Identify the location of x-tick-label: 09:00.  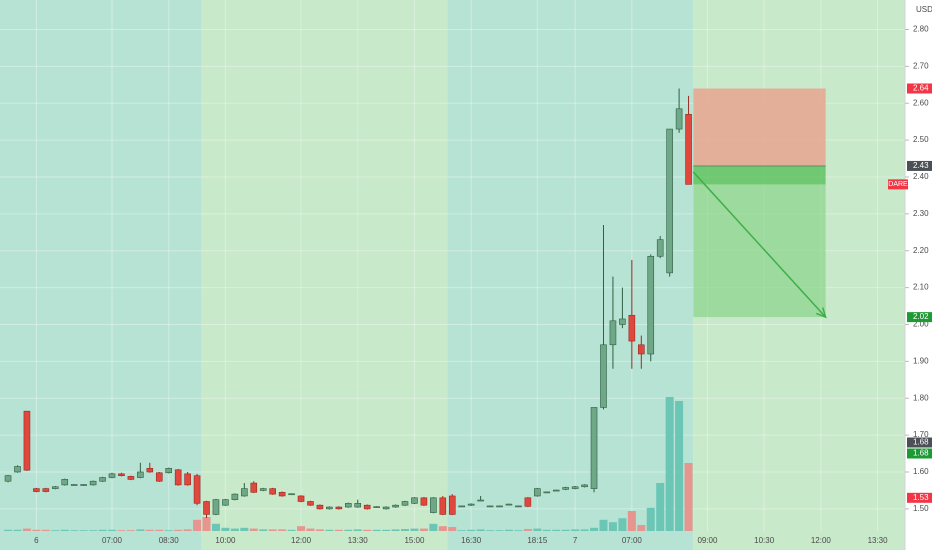
(707, 540).